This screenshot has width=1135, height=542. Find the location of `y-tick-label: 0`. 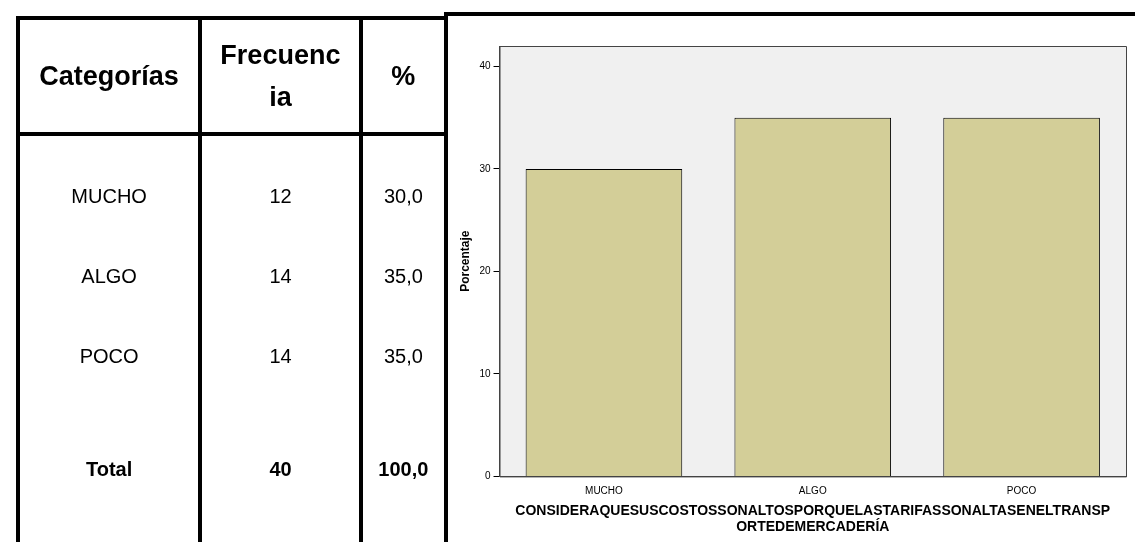

y-tick-label: 0 is located at coordinates (487, 476).